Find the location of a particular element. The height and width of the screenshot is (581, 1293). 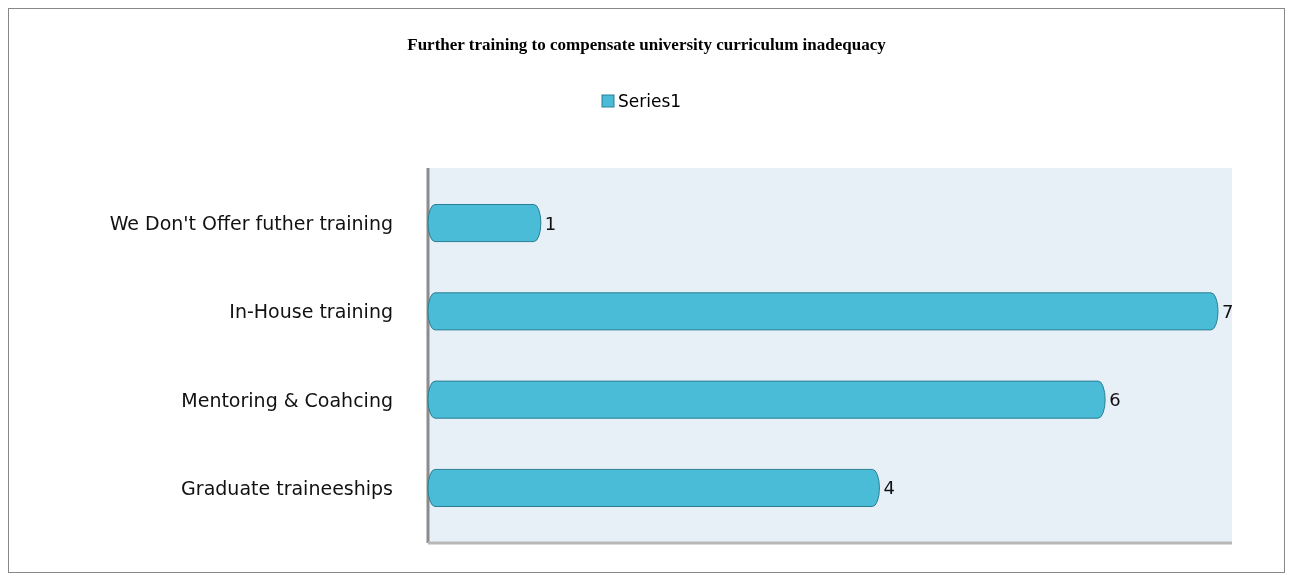

data-label: 1 is located at coordinates (550, 223).